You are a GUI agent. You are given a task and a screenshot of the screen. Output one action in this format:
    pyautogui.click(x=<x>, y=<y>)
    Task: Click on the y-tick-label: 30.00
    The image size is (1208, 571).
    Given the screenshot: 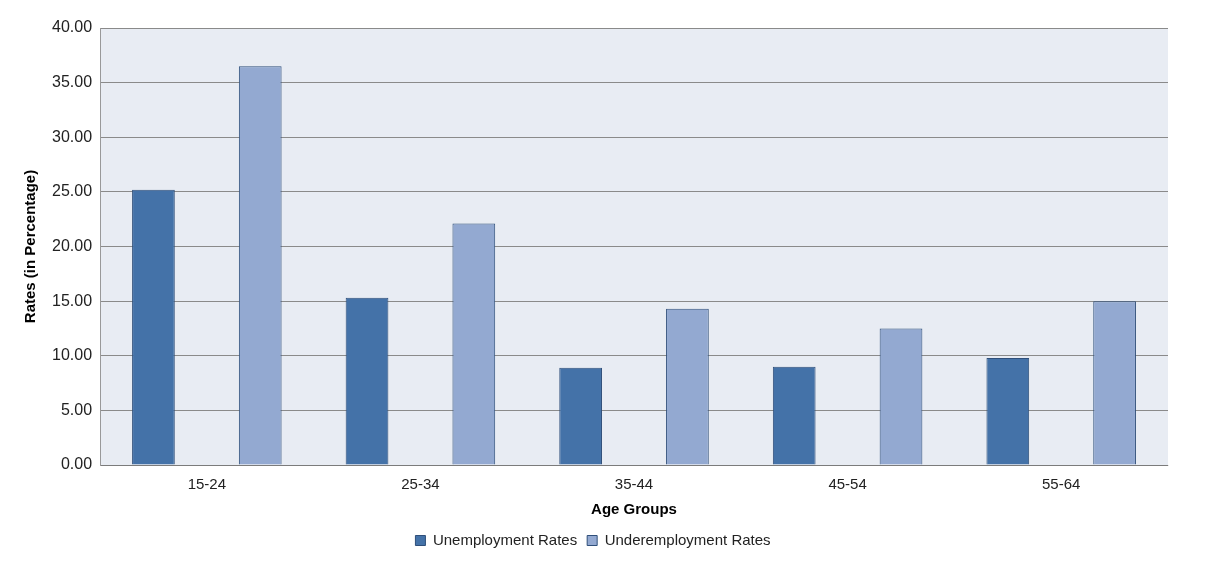 What is the action you would take?
    pyautogui.click(x=72, y=136)
    